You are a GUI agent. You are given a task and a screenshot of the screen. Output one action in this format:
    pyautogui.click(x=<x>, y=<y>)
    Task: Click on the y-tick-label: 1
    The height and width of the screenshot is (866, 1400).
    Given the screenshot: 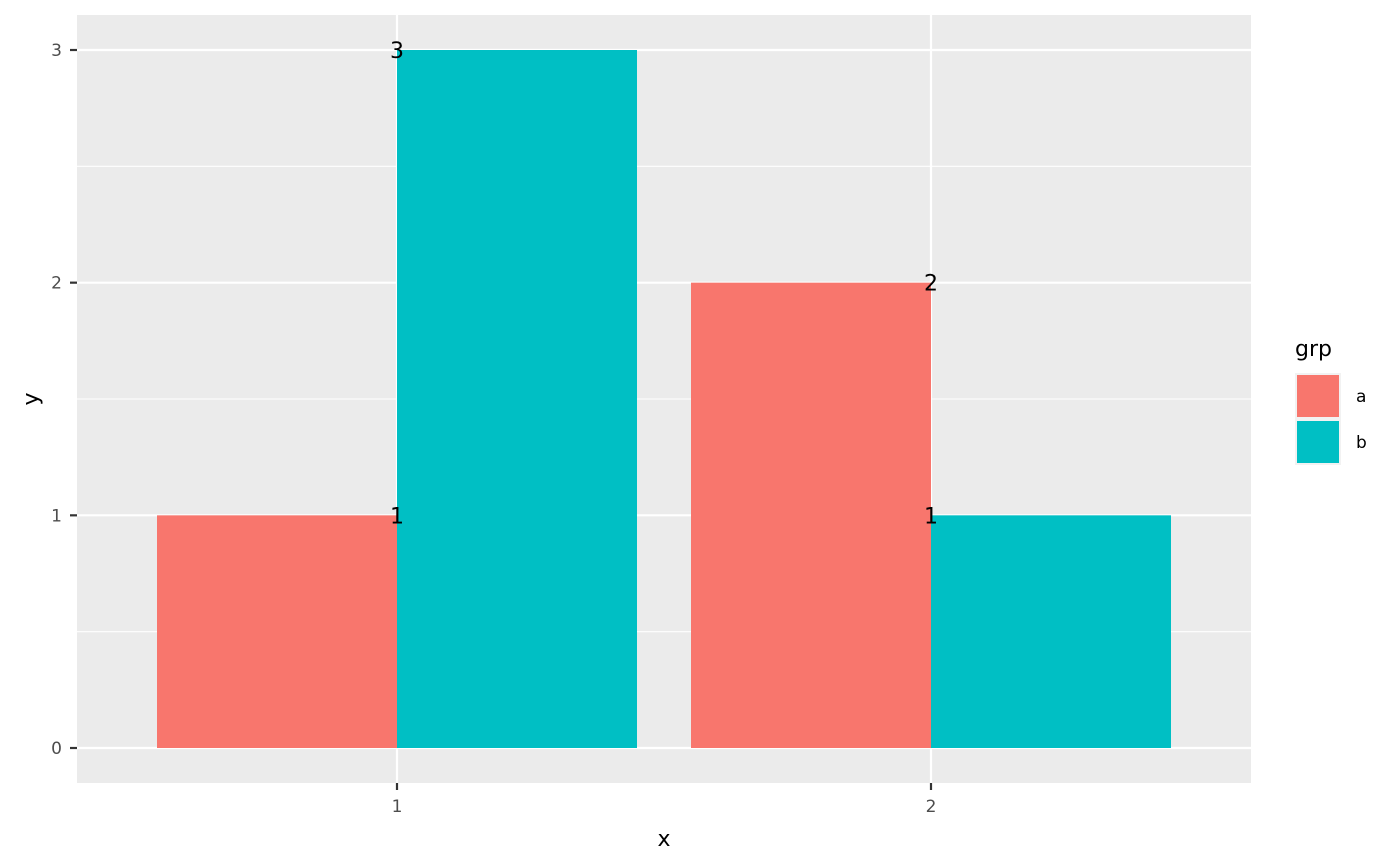 What is the action you would take?
    pyautogui.click(x=56, y=516)
    